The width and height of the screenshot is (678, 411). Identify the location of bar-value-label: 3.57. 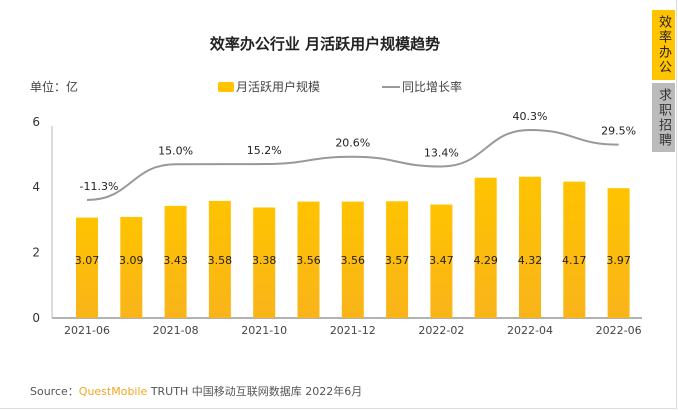
(397, 260).